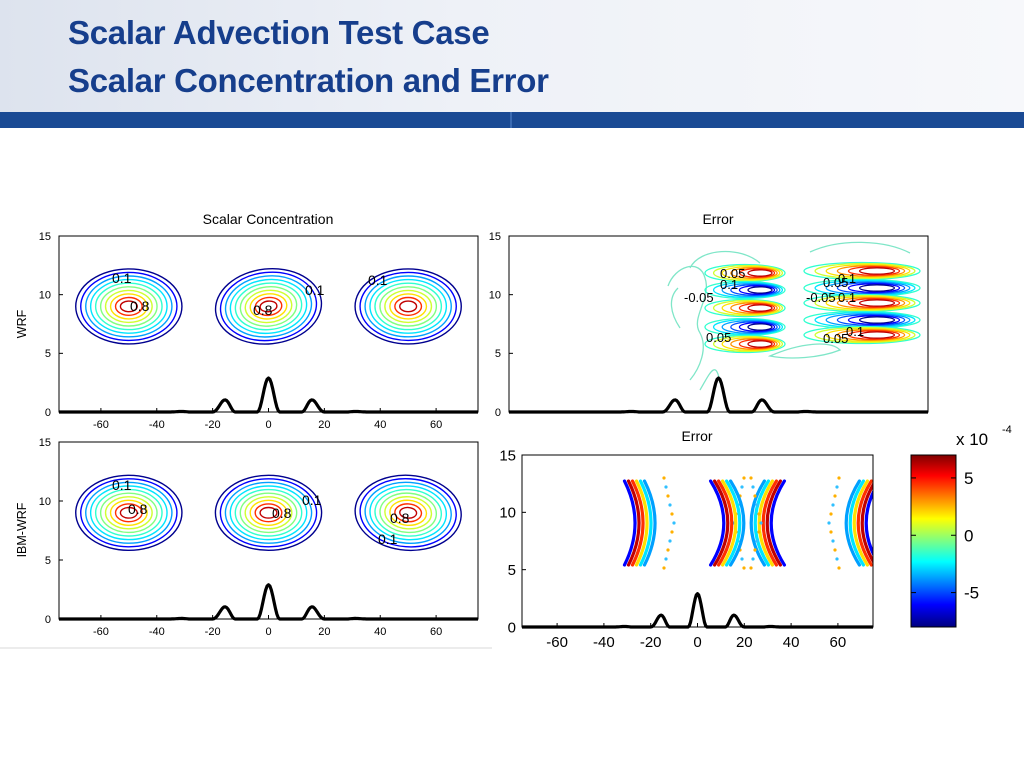 The height and width of the screenshot is (773, 1024). I want to click on panel-d-terrain, so click(697, 610).